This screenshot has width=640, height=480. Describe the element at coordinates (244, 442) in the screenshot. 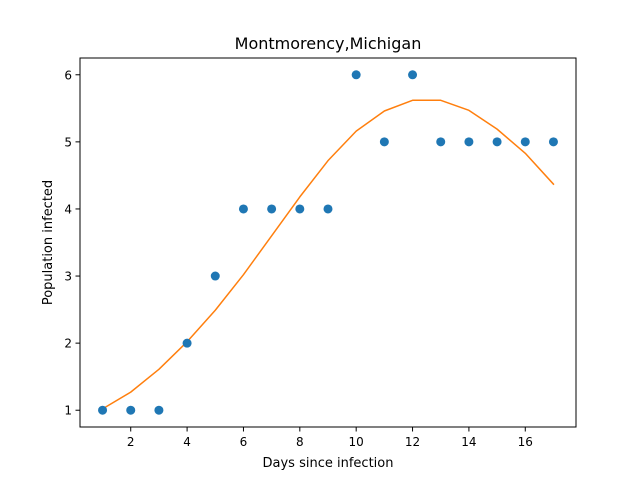

I see `x-tick-label: 6` at that location.